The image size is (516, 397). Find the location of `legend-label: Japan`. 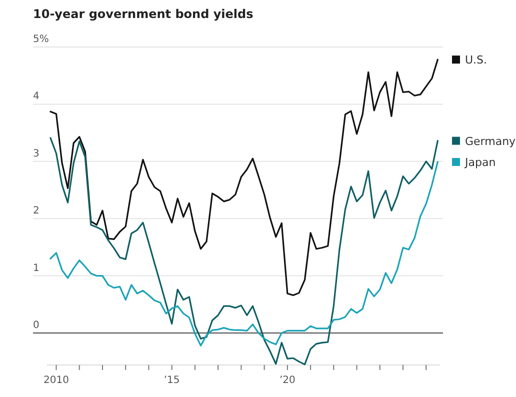

legend-label: Japan is located at coordinates (480, 162).